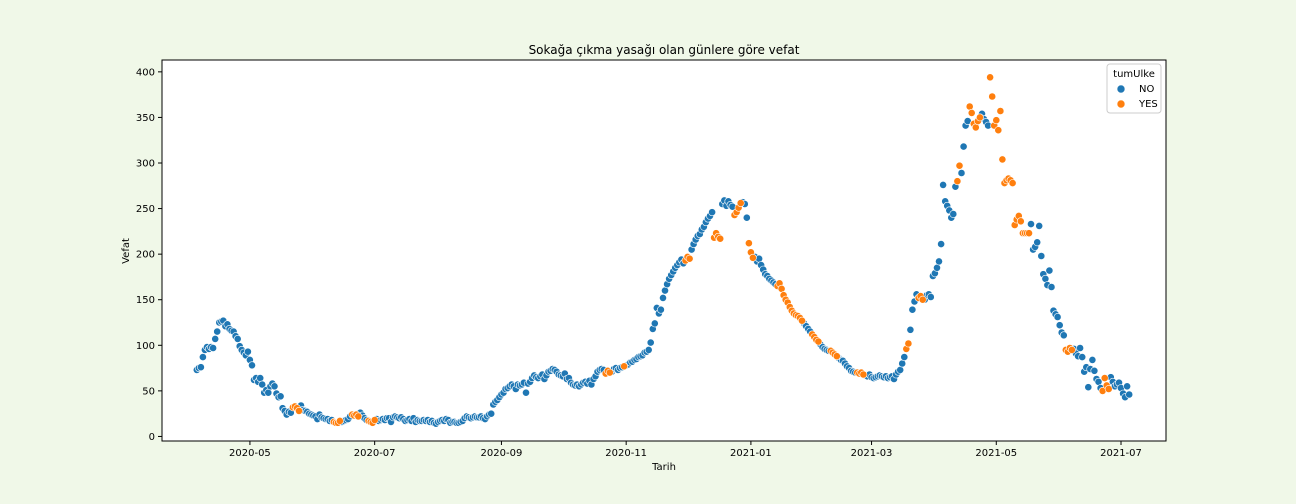 This screenshot has width=1296, height=504. Describe the element at coordinates (751, 453) in the screenshot. I see `x-tick-label-4: 2021-01` at that location.